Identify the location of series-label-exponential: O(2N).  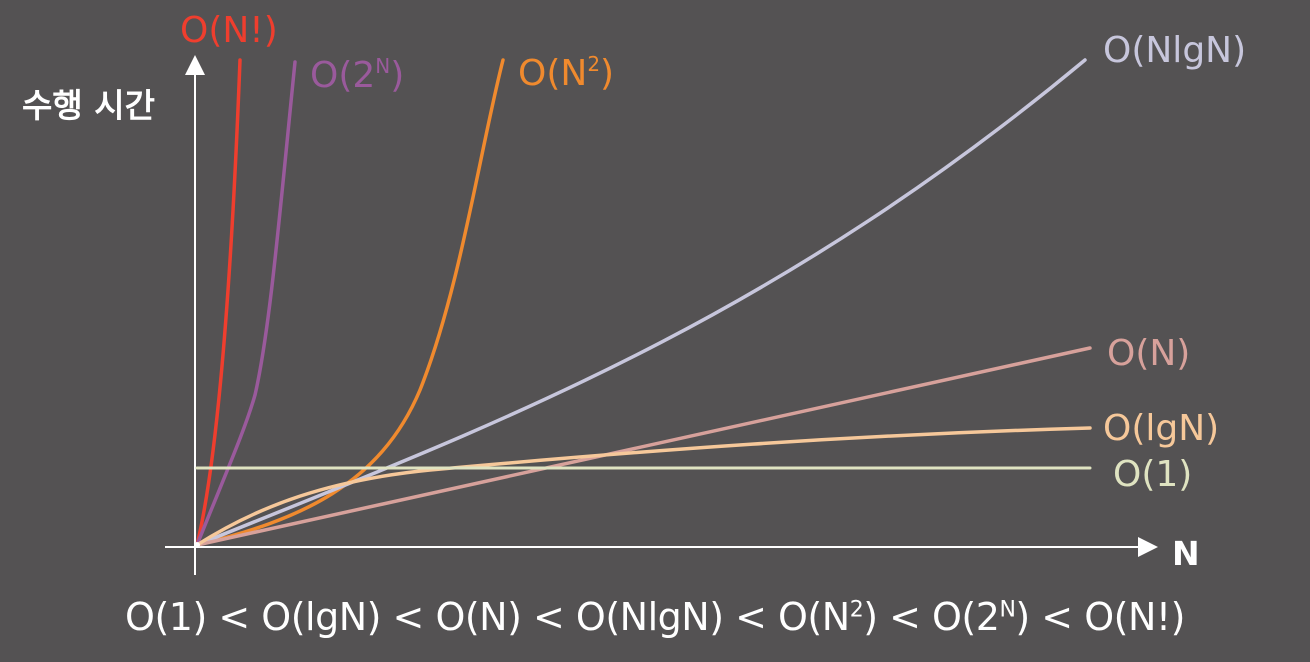
(357, 75).